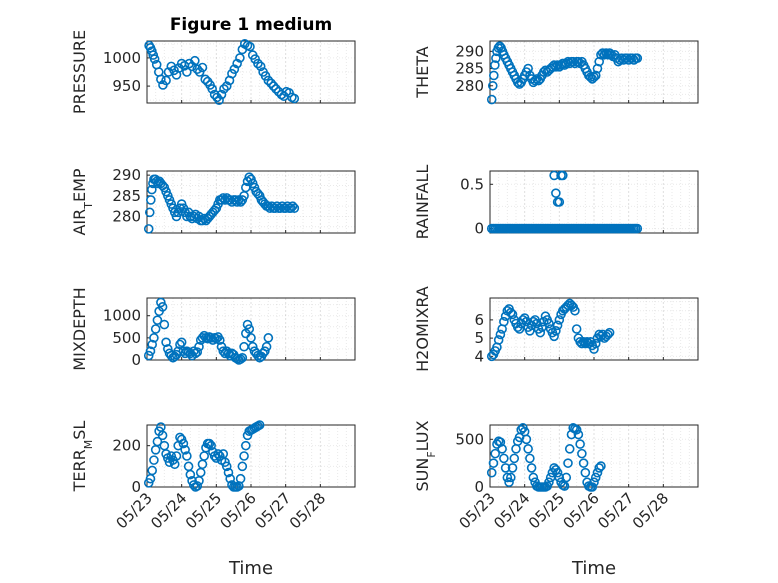  What do you see at coordinates (79, 328) in the screenshot?
I see `y-axis-label-mixdepth: MIXDEPTH` at bounding box center [79, 328].